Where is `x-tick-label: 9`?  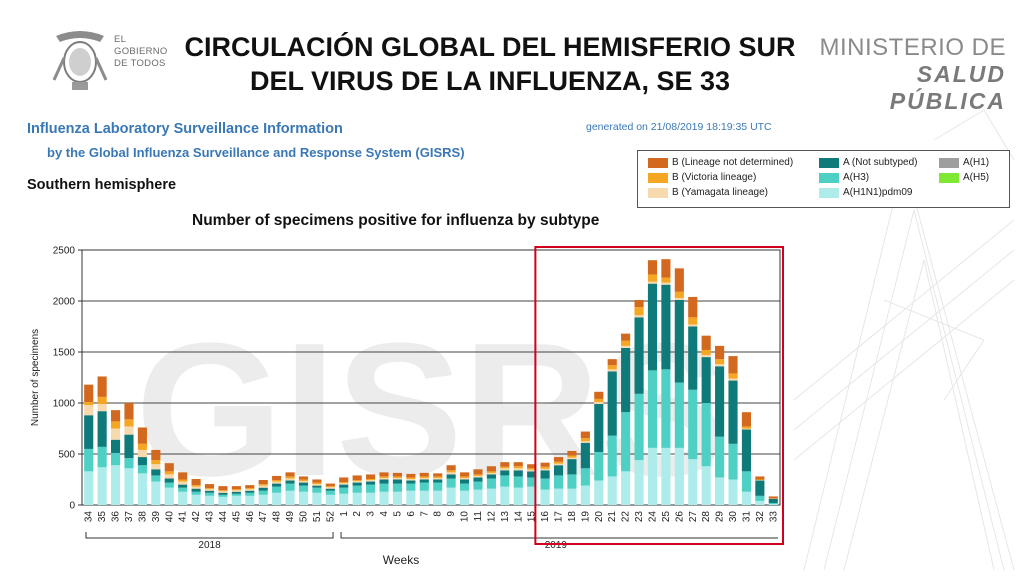 x-tick-label: 9 is located at coordinates (451, 514).